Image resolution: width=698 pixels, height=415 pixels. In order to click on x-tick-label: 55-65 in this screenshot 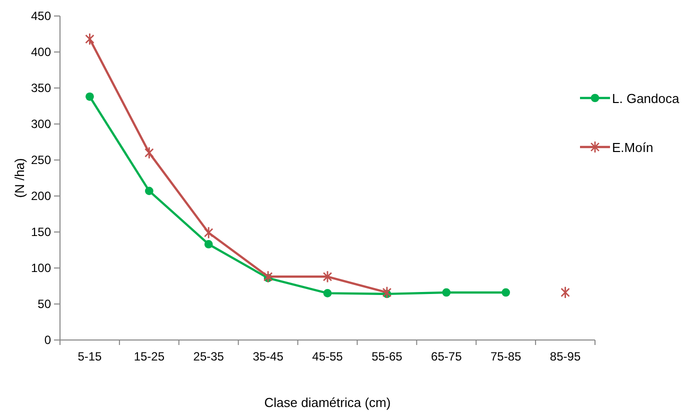, I will do `click(387, 357)`.